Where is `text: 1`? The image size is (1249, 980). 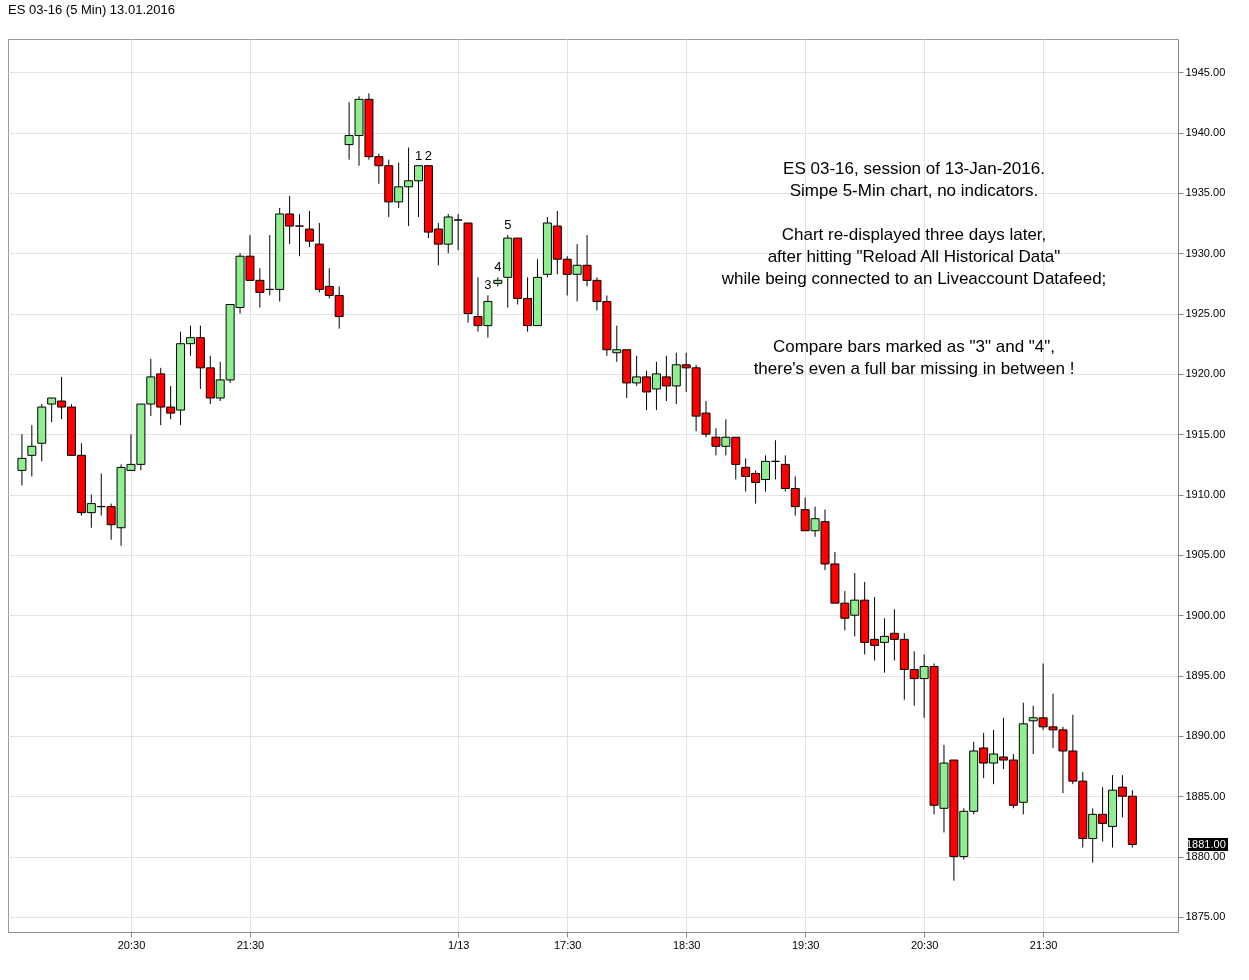 text: 1 is located at coordinates (418, 155).